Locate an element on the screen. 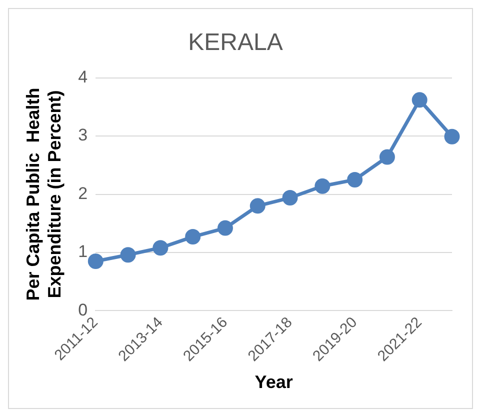 This screenshot has width=481, height=417. y-tick-label: 0 is located at coordinates (83, 310).